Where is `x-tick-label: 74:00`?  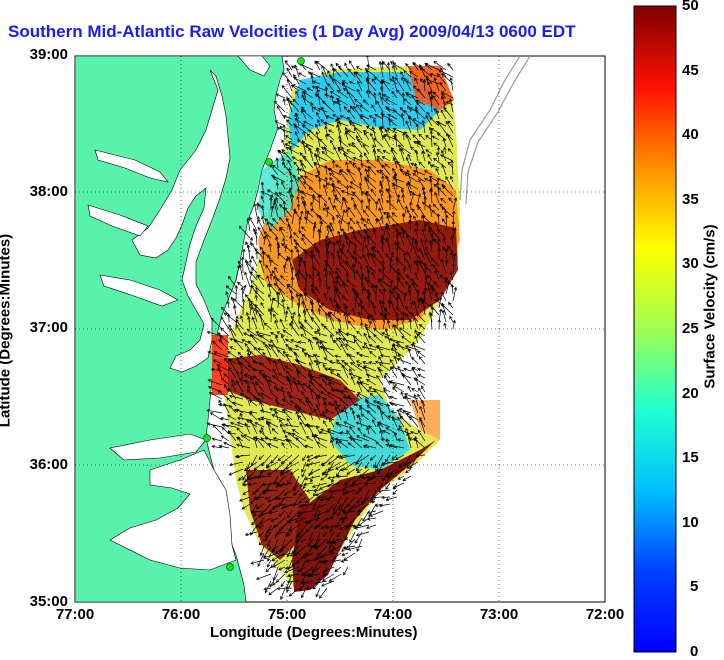 x-tick-label: 74:00 is located at coordinates (393, 614).